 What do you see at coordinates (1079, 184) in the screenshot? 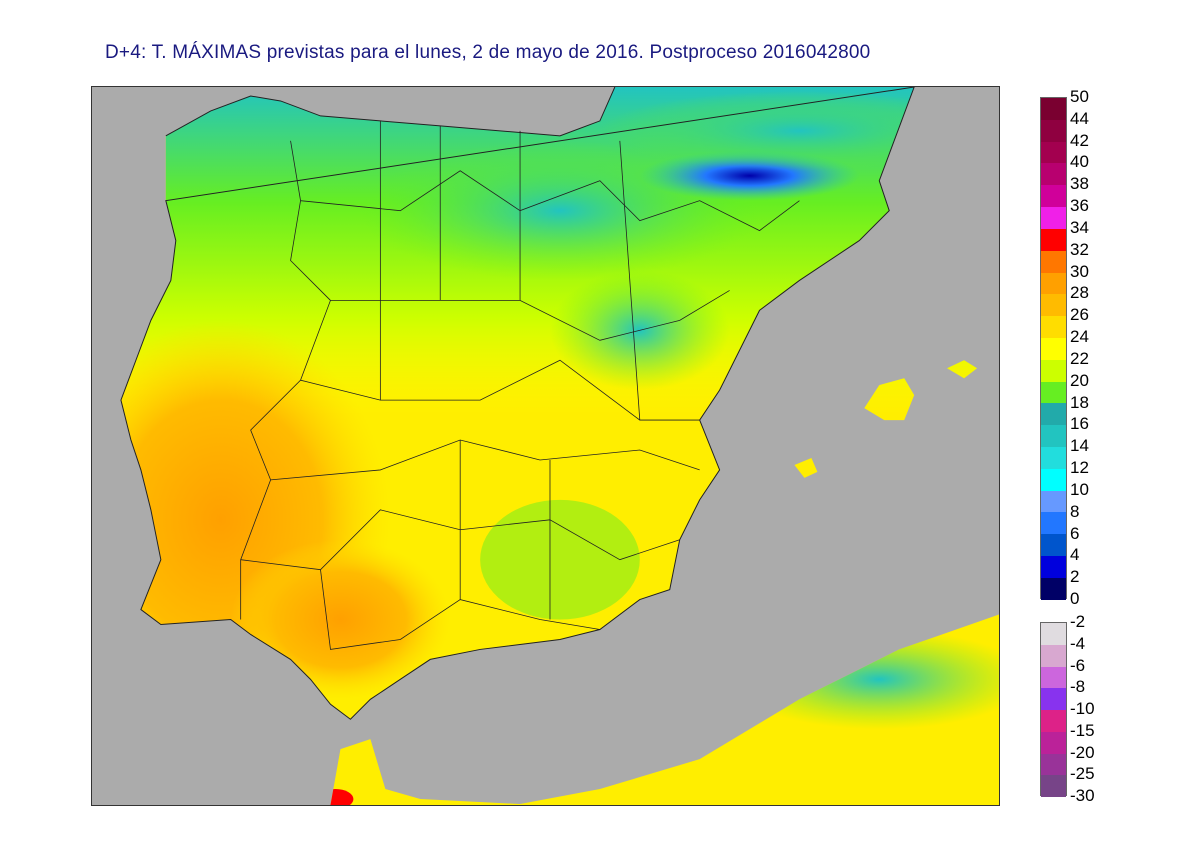
I see `legend-label: 38` at bounding box center [1079, 184].